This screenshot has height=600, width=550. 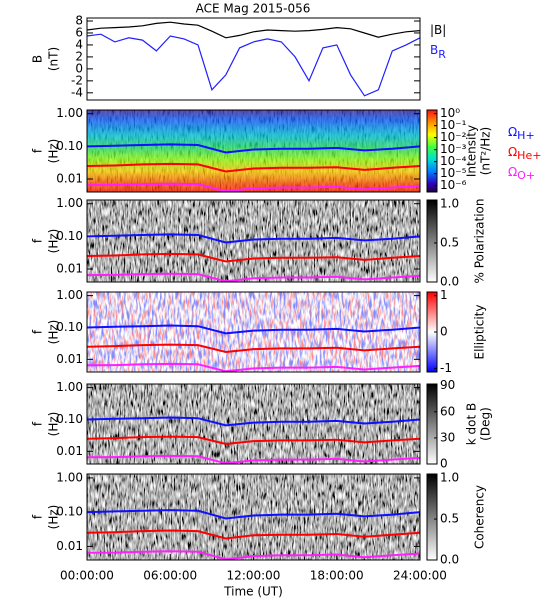 I want to click on colorbar-tick-label: 10⁰, so click(x=450, y=113).